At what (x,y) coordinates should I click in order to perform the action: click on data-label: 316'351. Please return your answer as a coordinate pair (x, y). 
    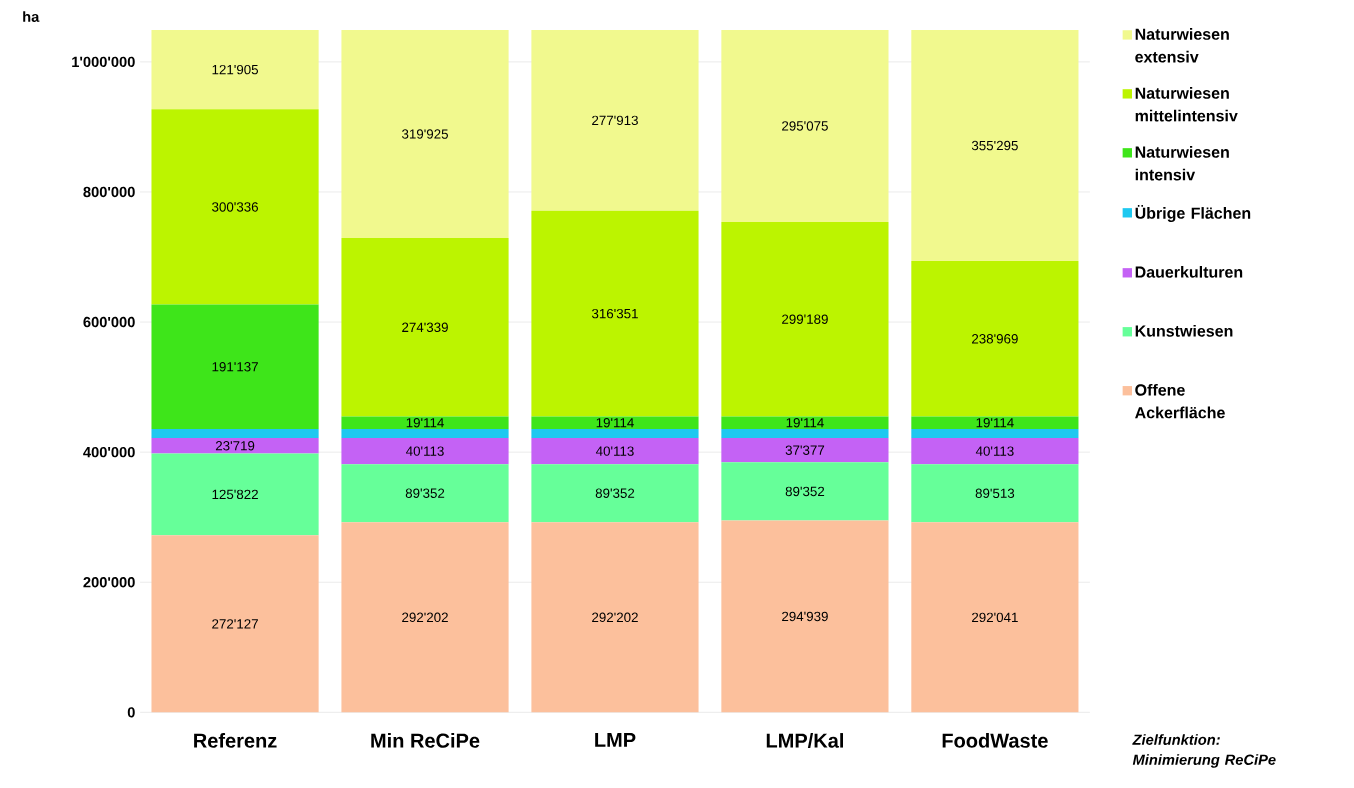
    Looking at the image, I should click on (614, 313).